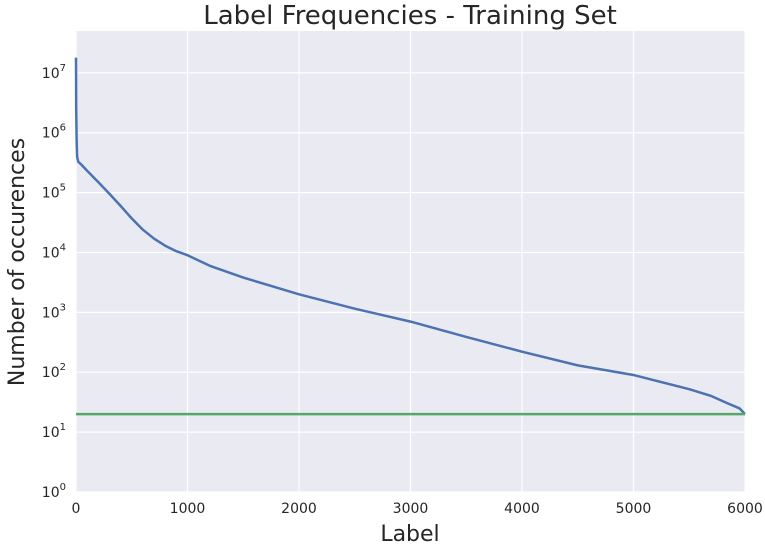  Describe the element at coordinates (54, 72) in the screenshot. I see `y-tick-label: 10⁷` at that location.